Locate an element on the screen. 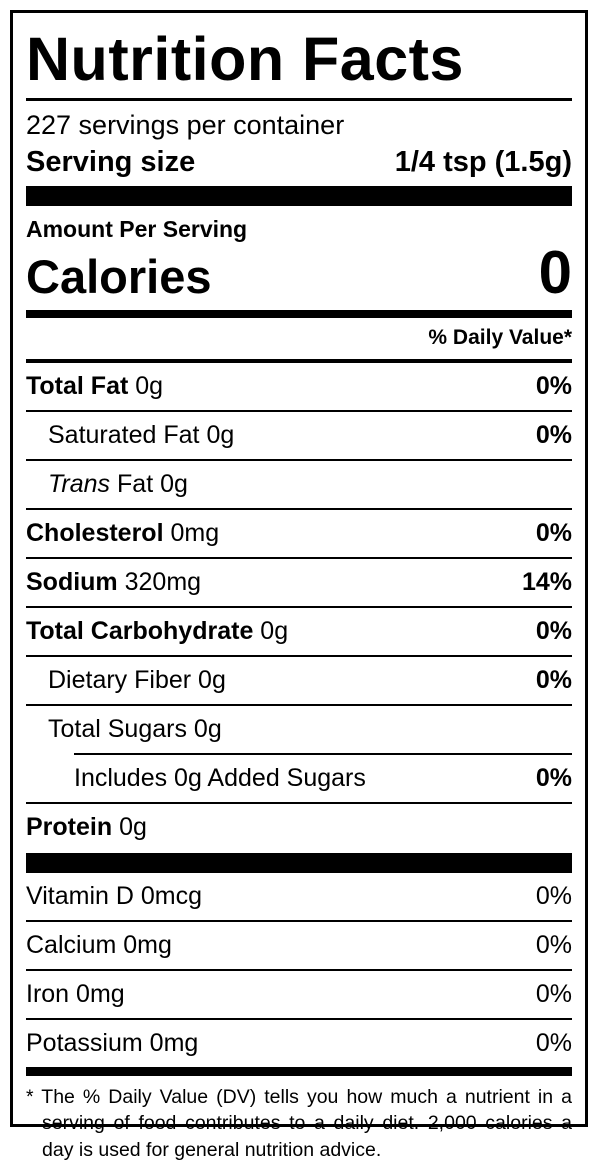 The height and width of the screenshot is (1163, 600). separator-bar-small is located at coordinates (299, 313).